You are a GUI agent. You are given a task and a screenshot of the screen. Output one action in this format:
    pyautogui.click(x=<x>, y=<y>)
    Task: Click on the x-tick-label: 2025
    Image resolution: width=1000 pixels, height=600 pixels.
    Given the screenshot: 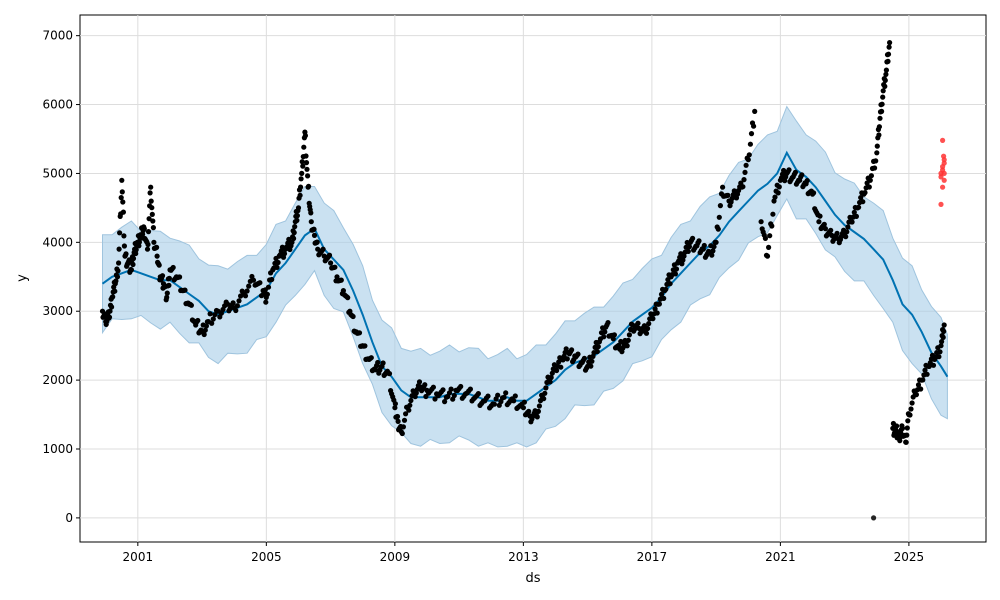 What is the action you would take?
    pyautogui.click(x=909, y=557)
    